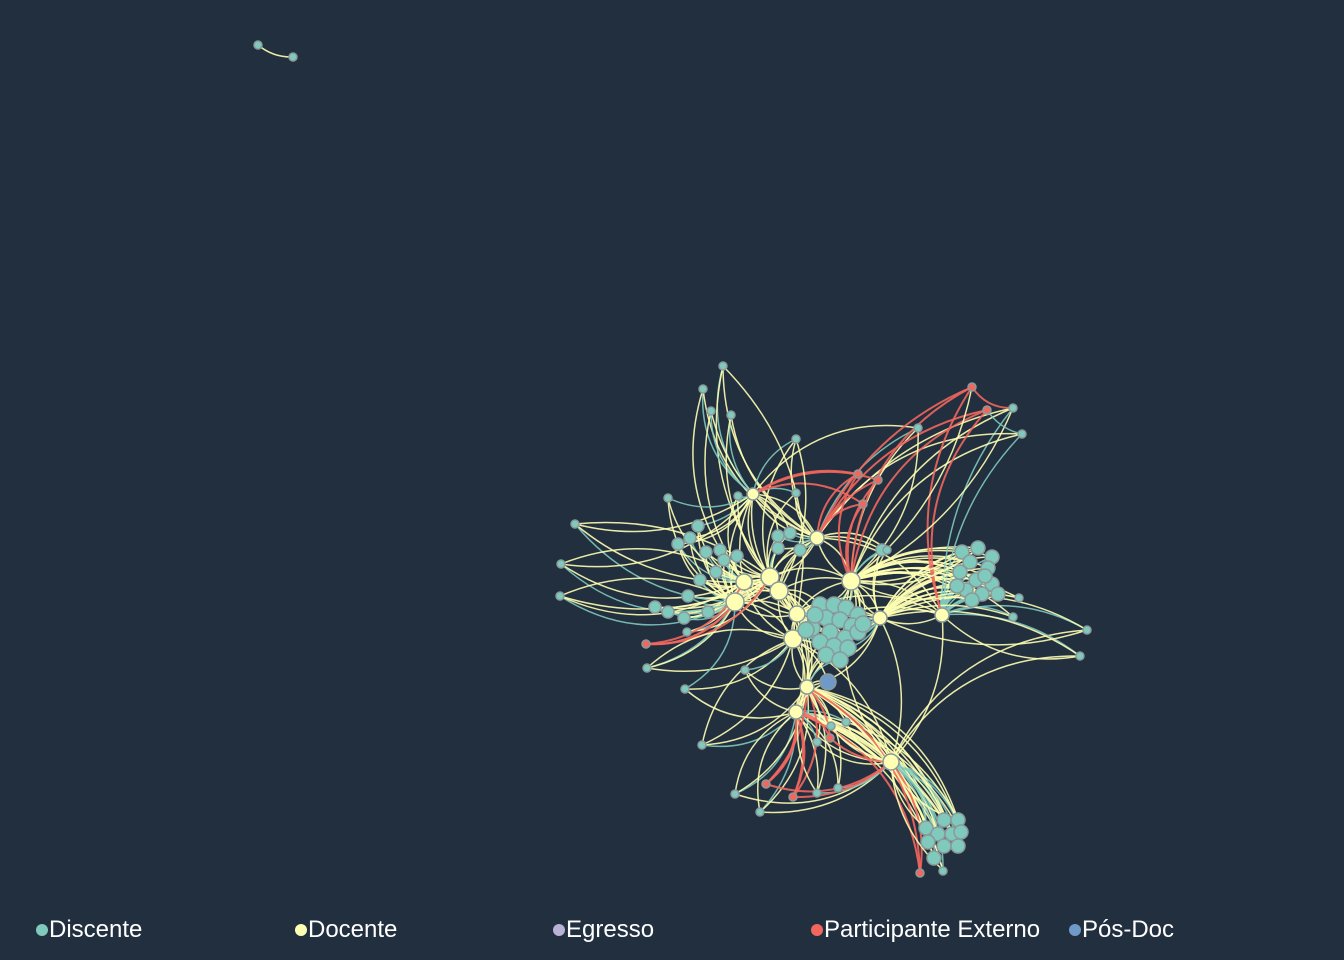 This screenshot has width=1344, height=960. Describe the element at coordinates (828, 682) in the screenshot. I see `node-pos-doc` at that location.